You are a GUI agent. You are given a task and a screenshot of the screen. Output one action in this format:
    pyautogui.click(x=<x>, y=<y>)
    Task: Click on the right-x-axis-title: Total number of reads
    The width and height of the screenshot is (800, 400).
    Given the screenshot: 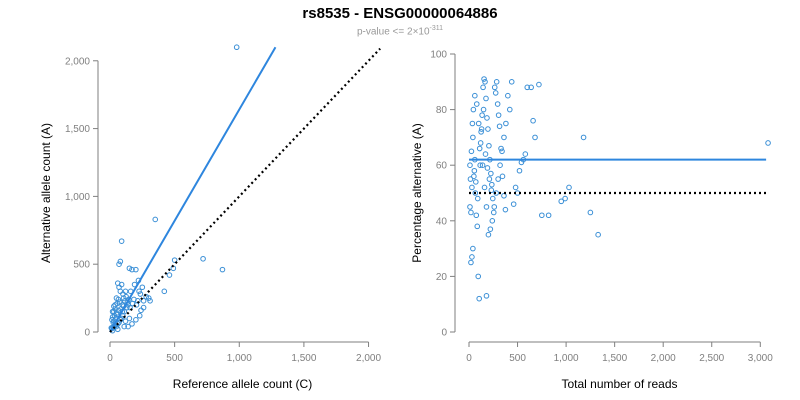 What is the action you would take?
    pyautogui.click(x=619, y=384)
    